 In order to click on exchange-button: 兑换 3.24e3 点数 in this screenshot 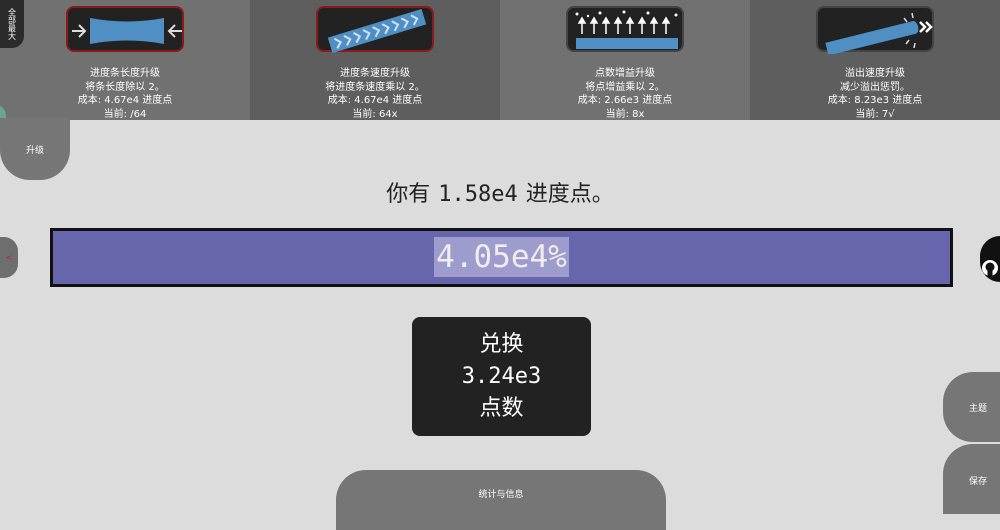, I will do `click(501, 376)`.